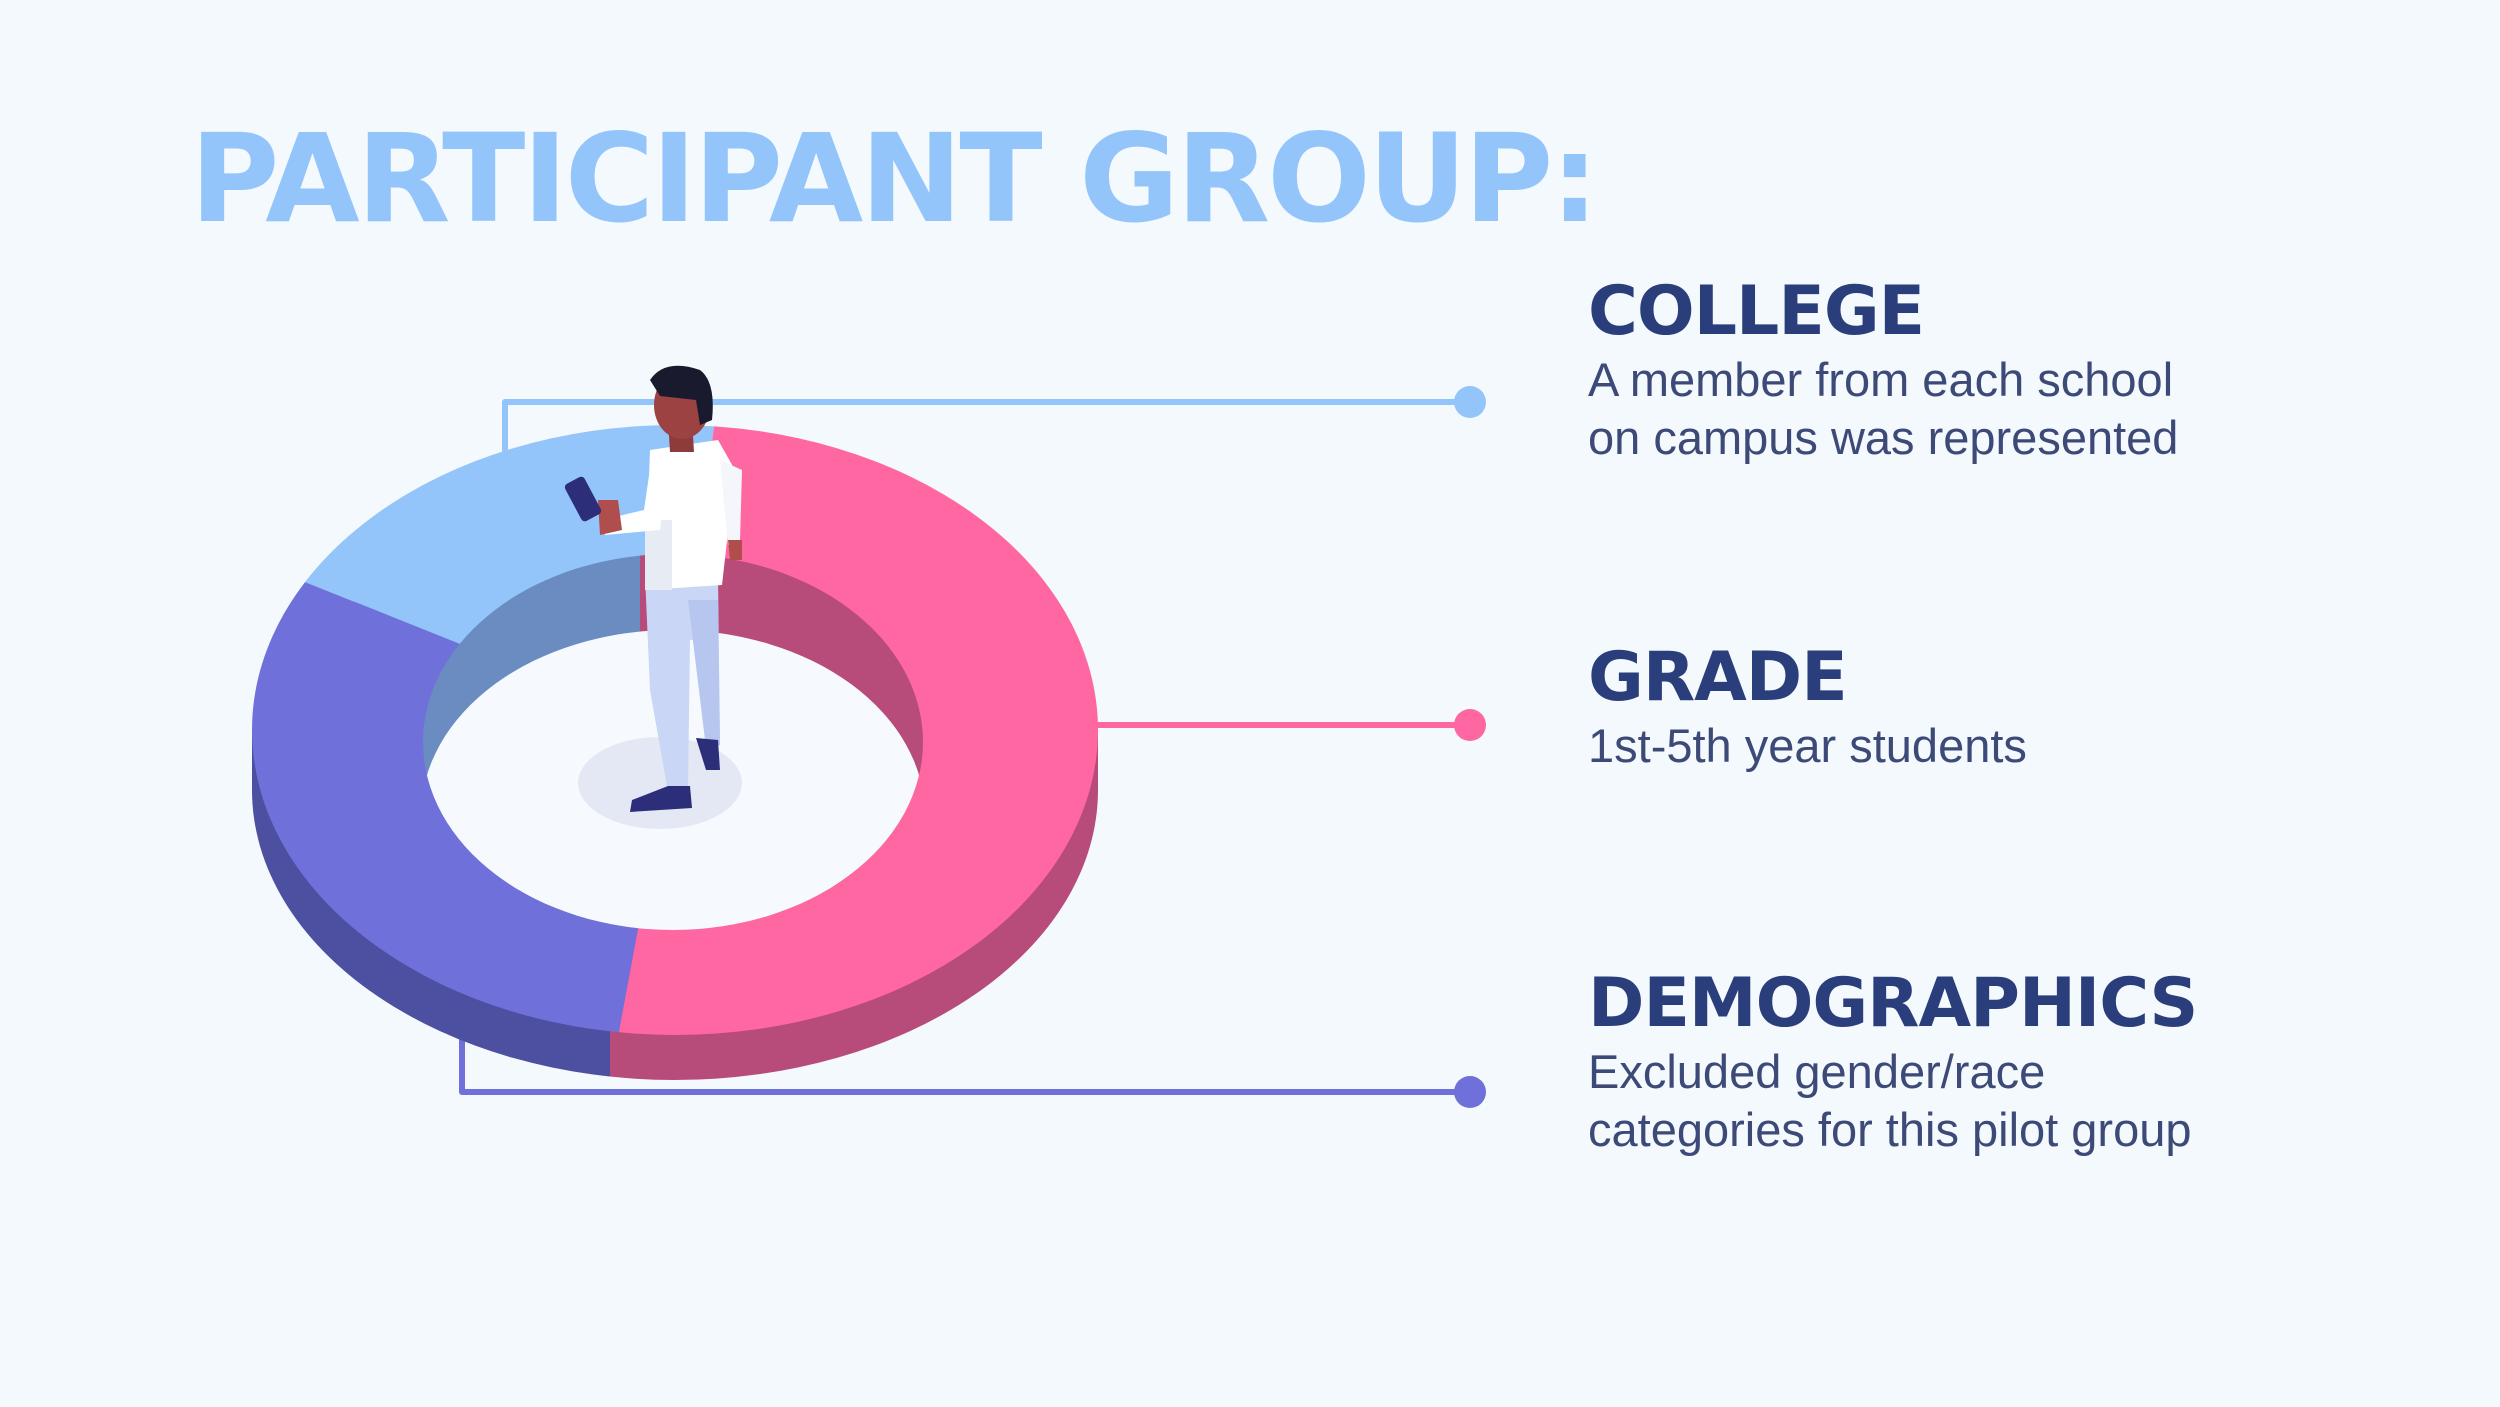  I want to click on person-figure, so click(653, 597).